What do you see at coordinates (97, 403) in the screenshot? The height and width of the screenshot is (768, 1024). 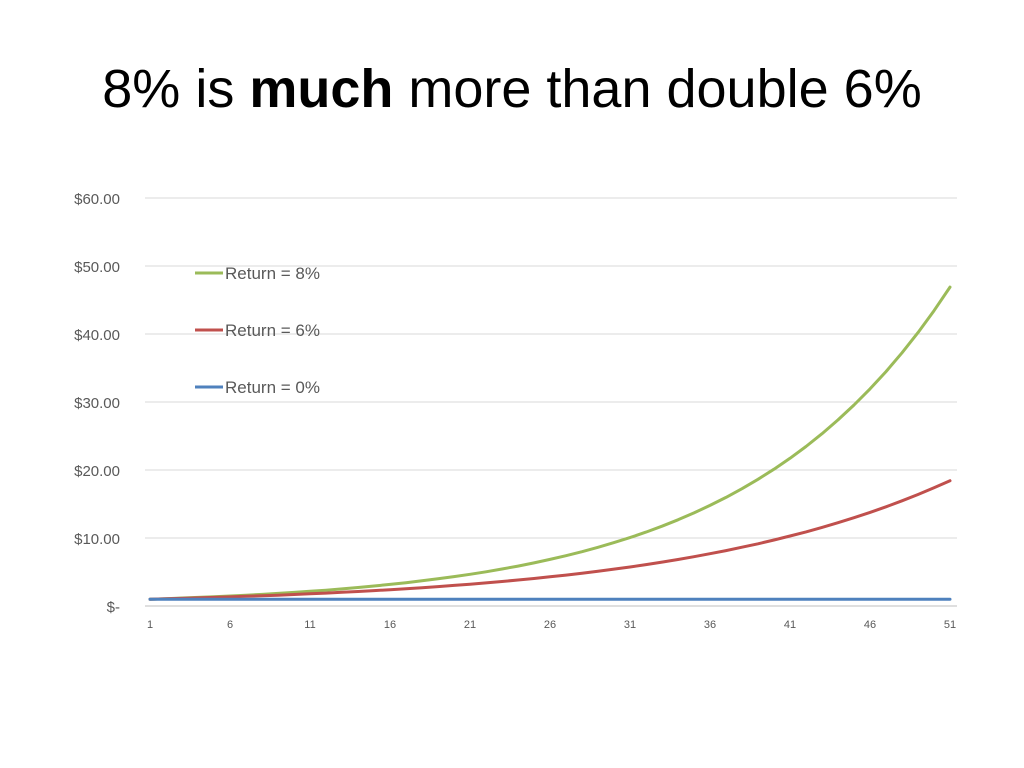 I see `y-tick-label: $30.00` at bounding box center [97, 403].